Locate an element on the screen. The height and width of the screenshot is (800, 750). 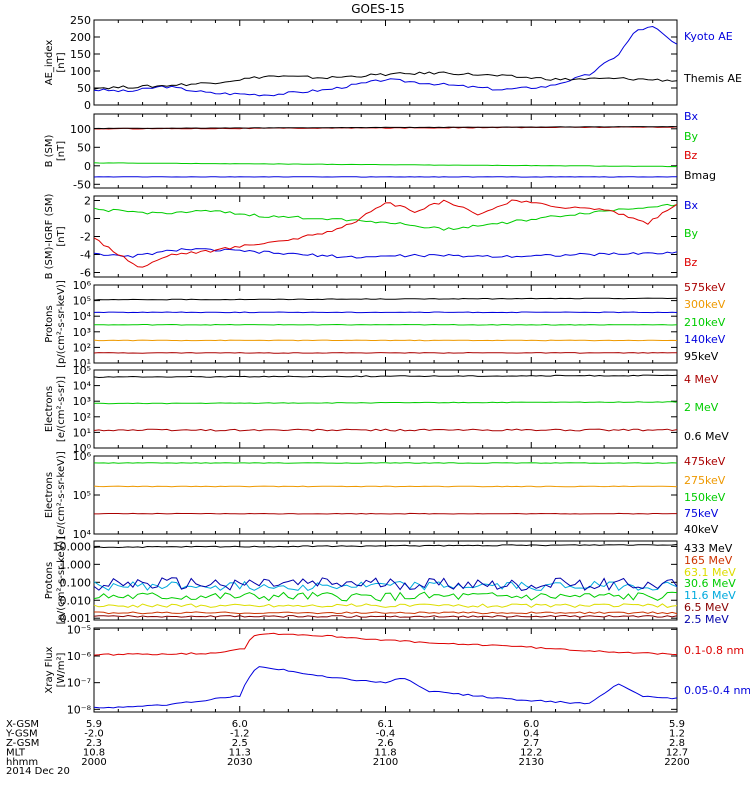
series-line-210kev is located at coordinates (385, 324).